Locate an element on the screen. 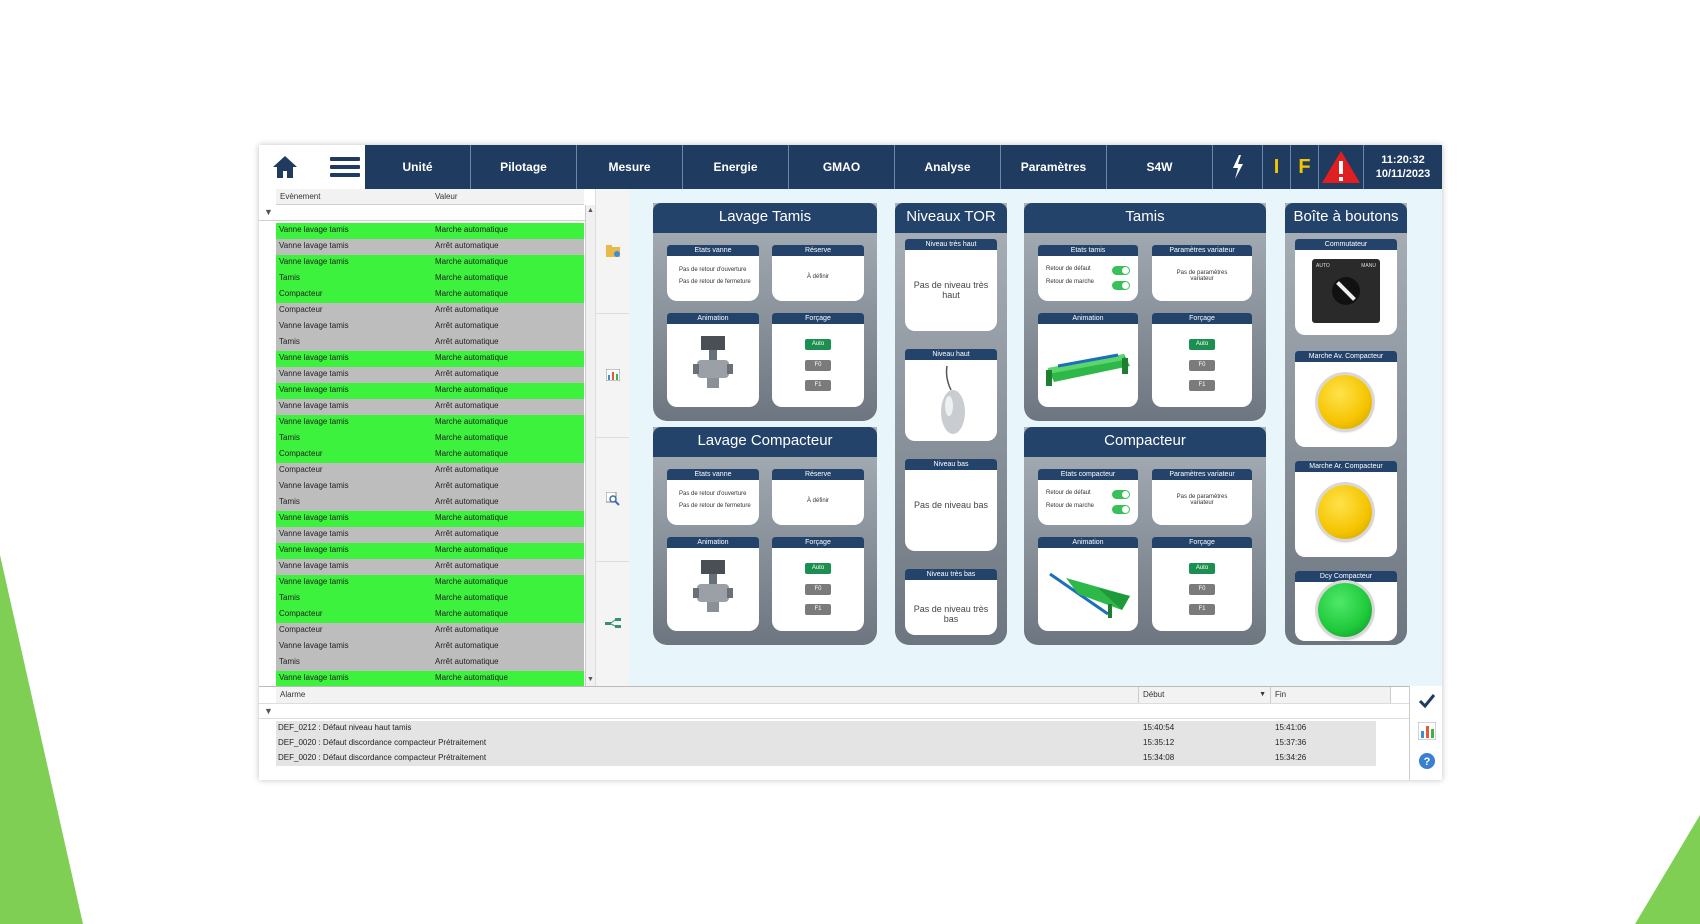 This screenshot has height=924, width=1700. tab-s4w: S4W is located at coordinates (1160, 167).